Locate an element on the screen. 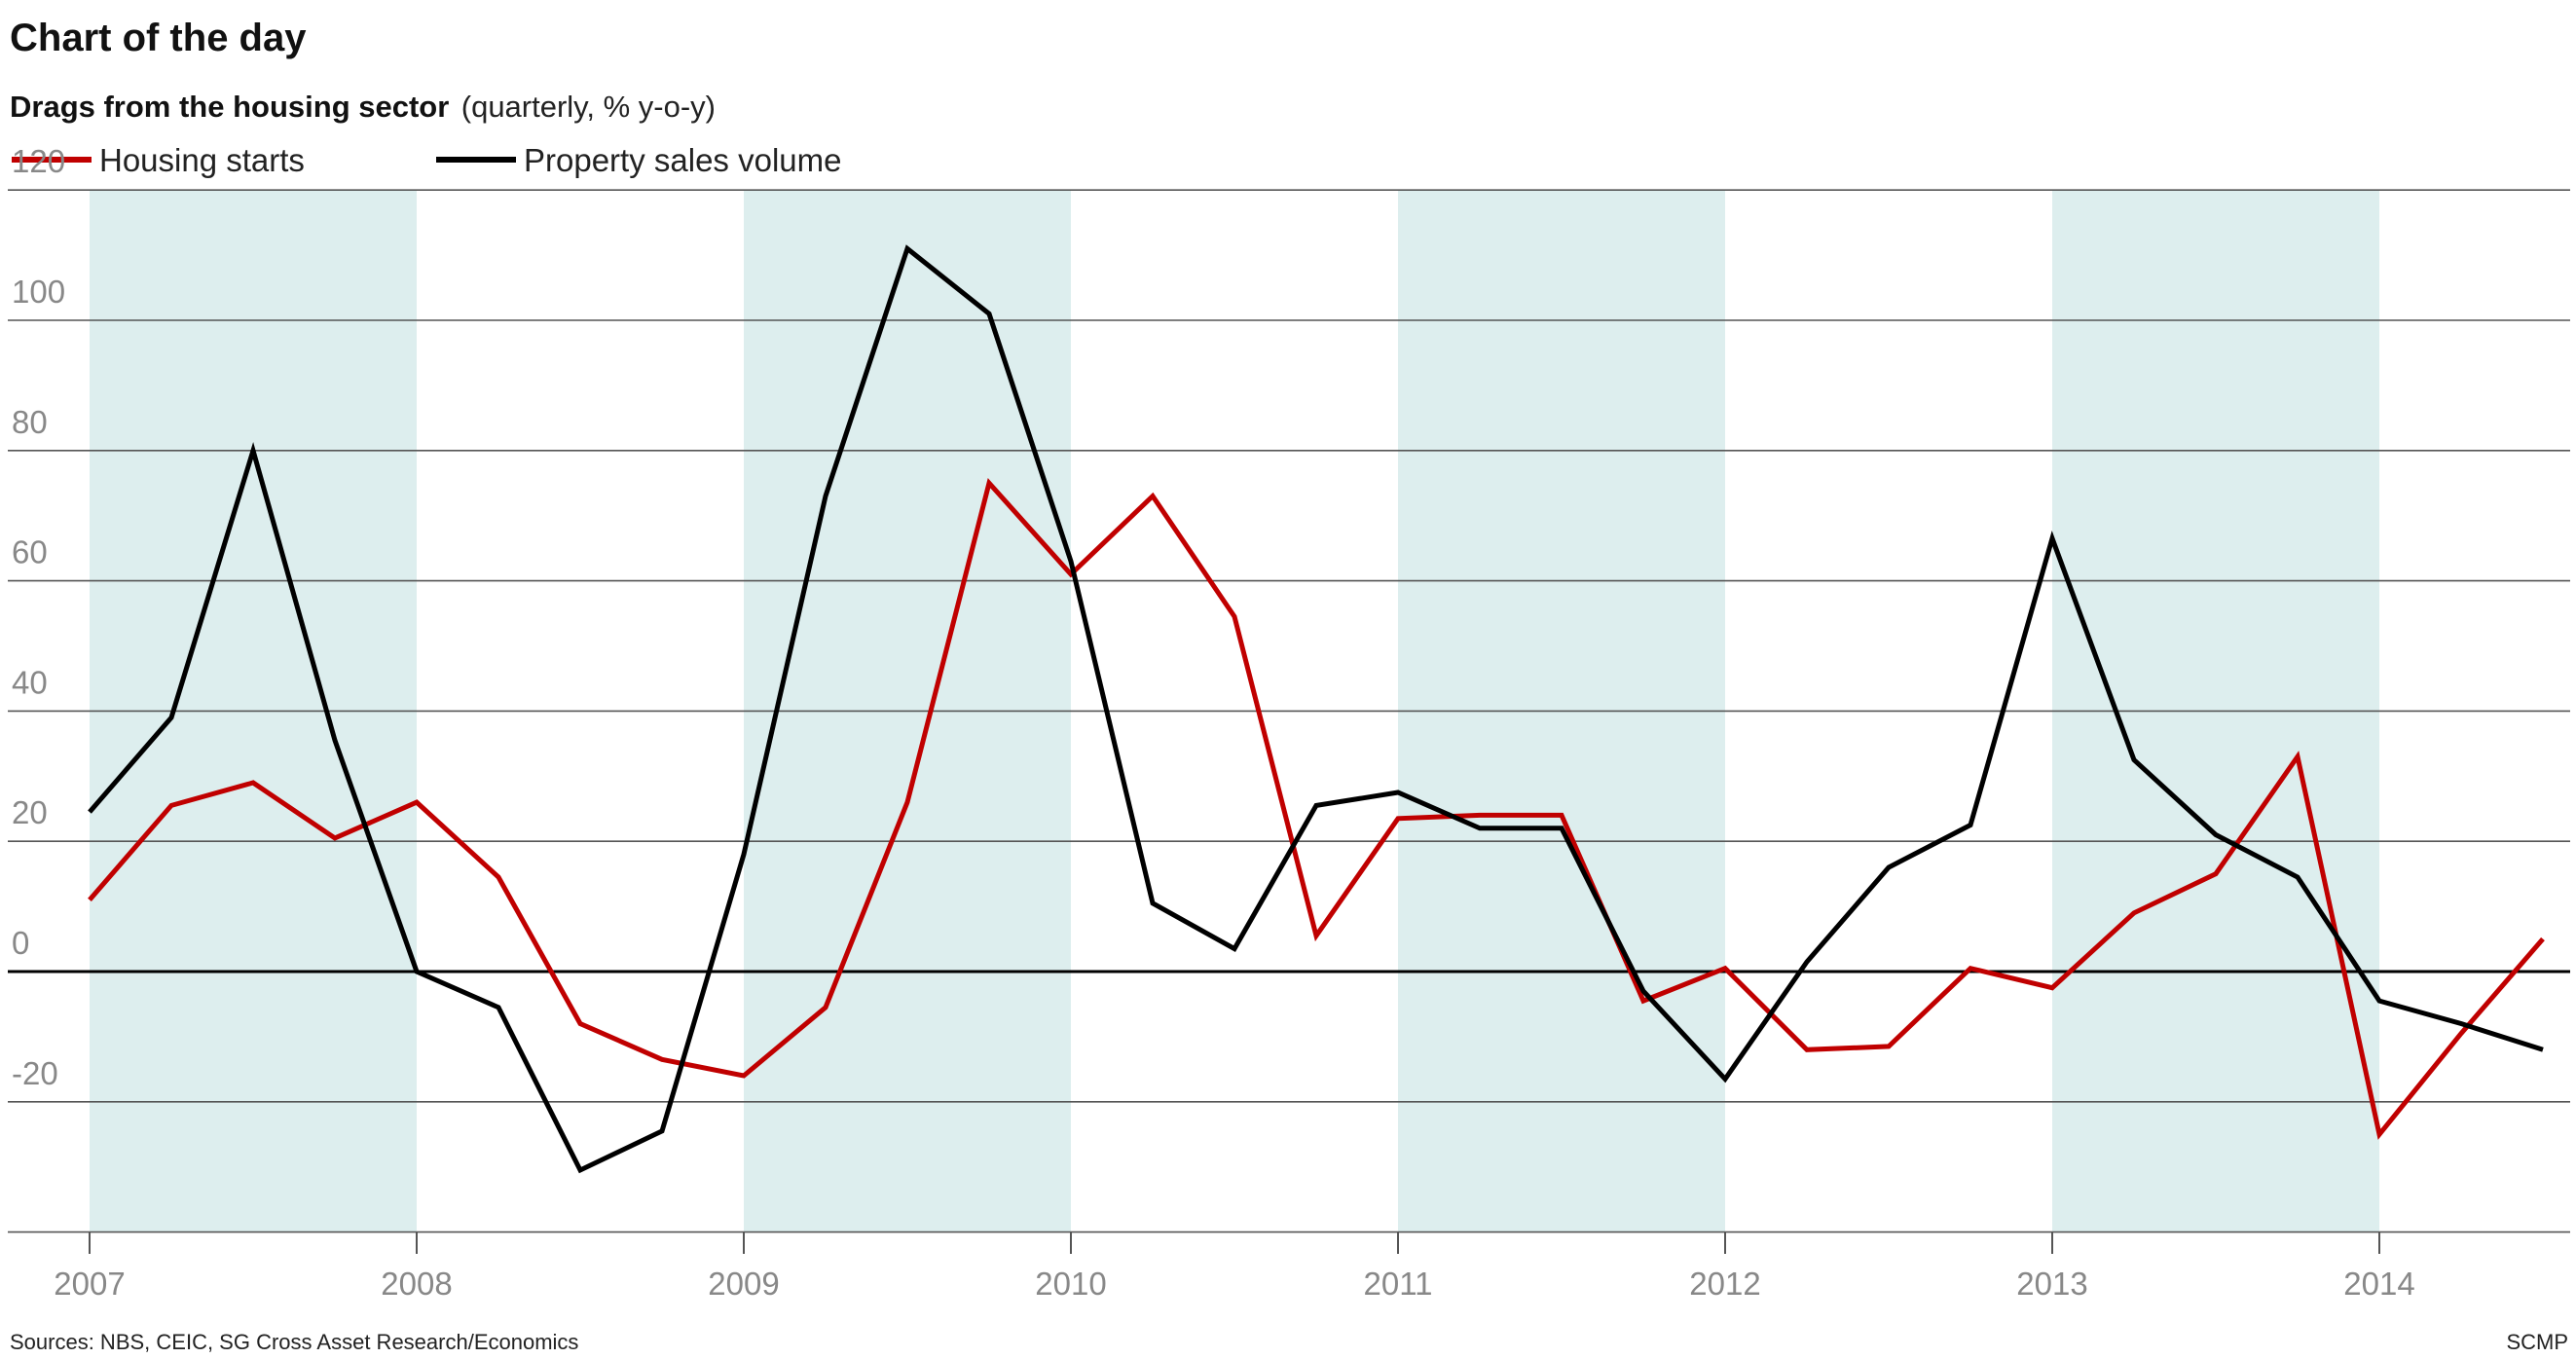 This screenshot has width=2576, height=1359. credit-label: SCMP is located at coordinates (2537, 1342).